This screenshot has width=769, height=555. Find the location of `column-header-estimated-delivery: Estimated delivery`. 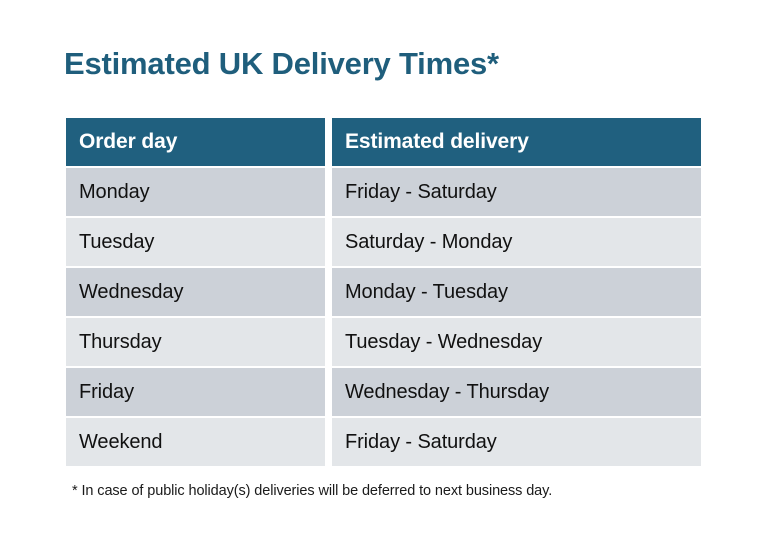

column-header-estimated-delivery: Estimated delivery is located at coordinates (516, 142).